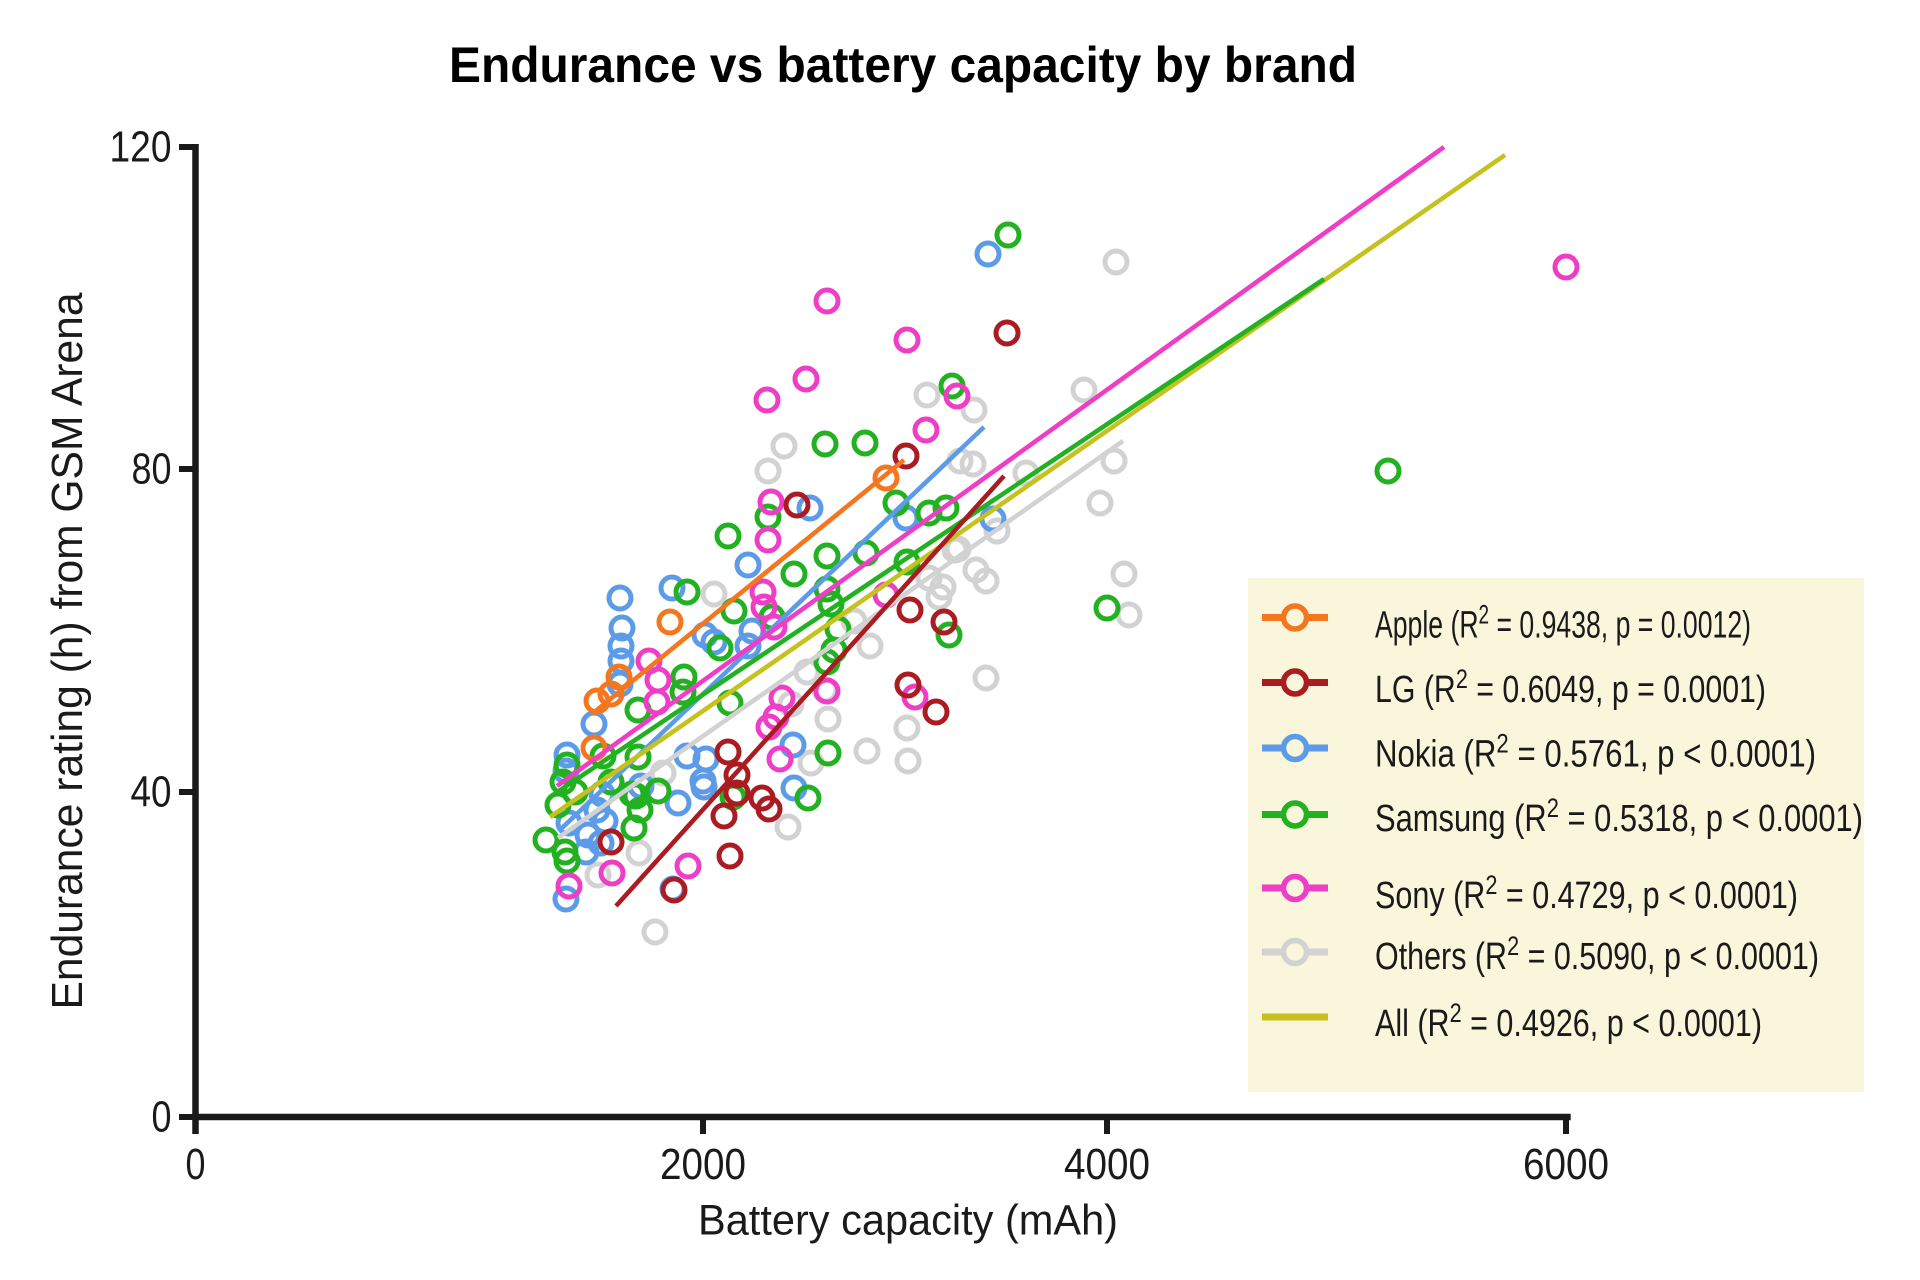 This screenshot has width=1920, height=1280. I want to click on svg-text: 120, so click(141, 147).